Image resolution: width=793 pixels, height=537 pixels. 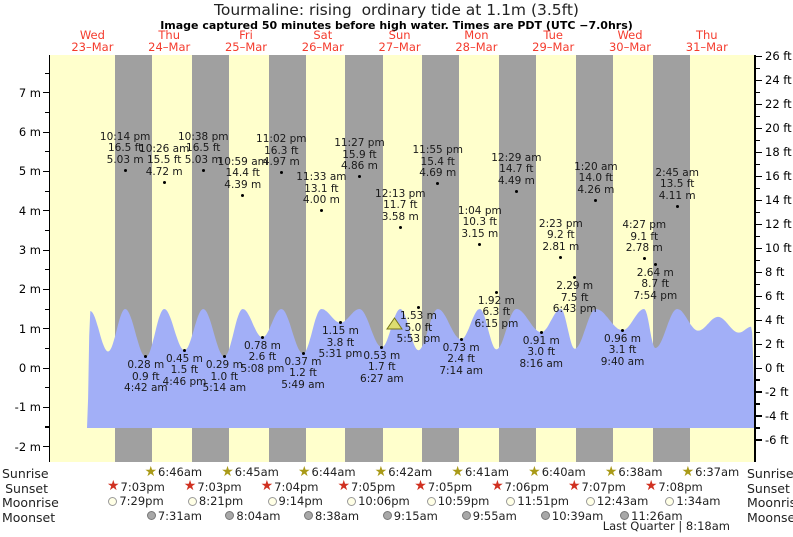 I want to click on tide-label-line: 1.92 m, so click(x=496, y=300).